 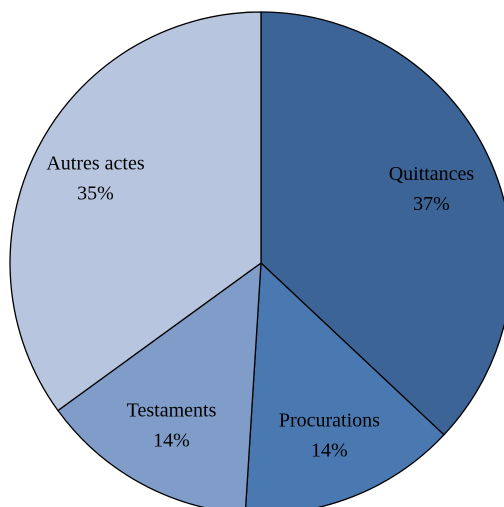 What do you see at coordinates (432, 174) in the screenshot?
I see `slice-label: Quittances` at bounding box center [432, 174].